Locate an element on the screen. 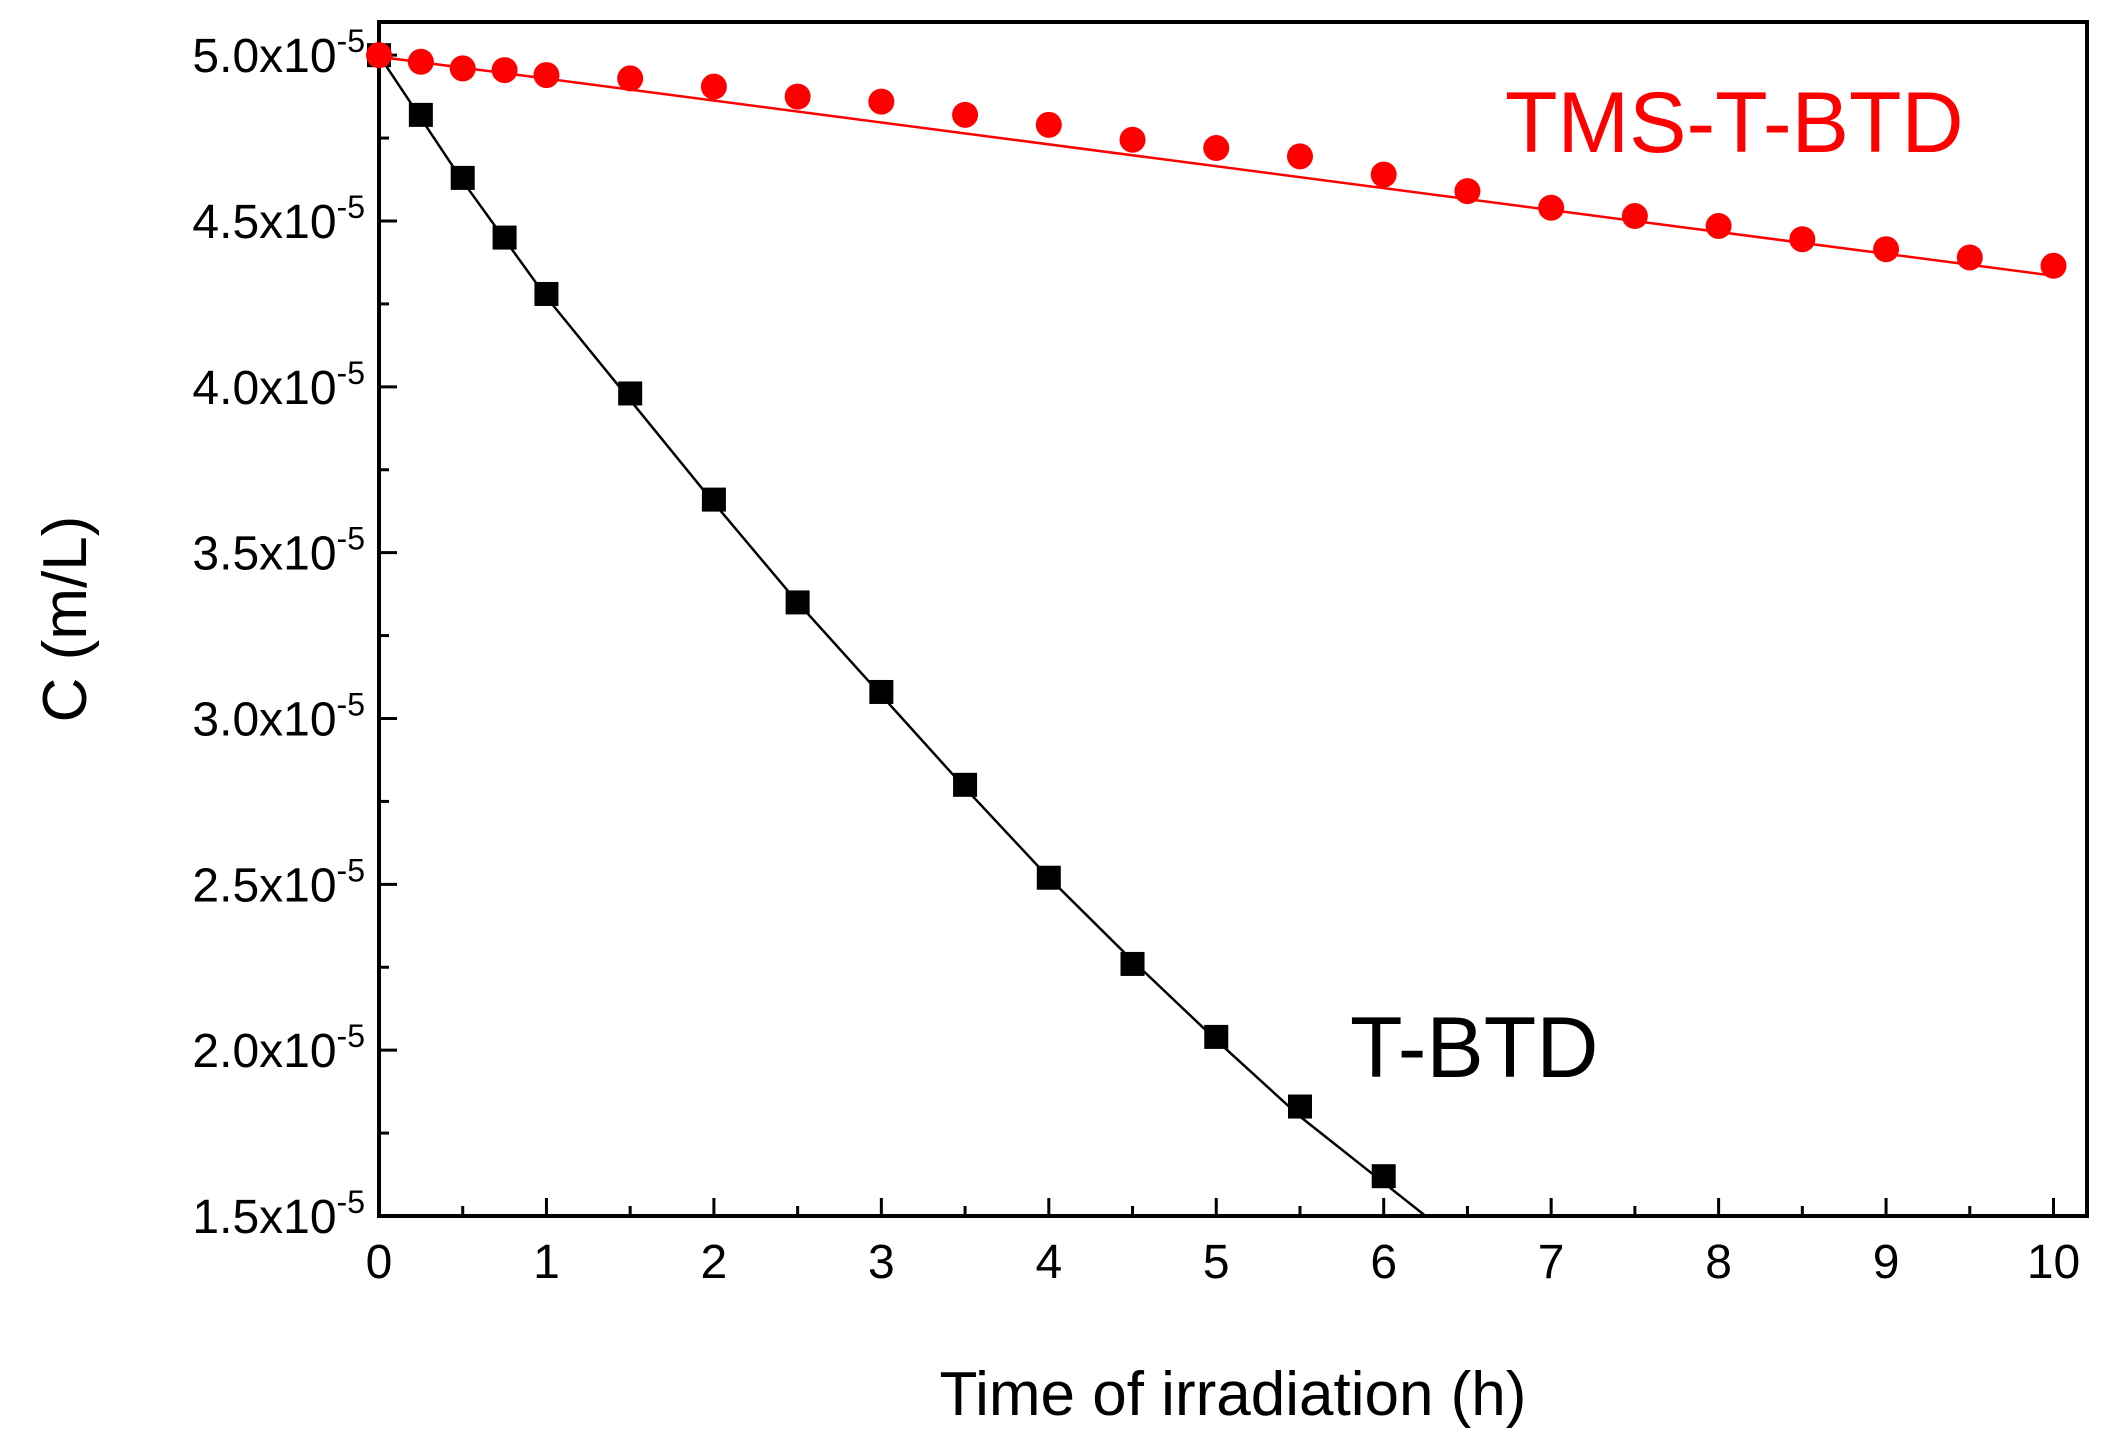 The width and height of the screenshot is (2107, 1450). x-tick-label: 10 is located at coordinates (2053, 1262).